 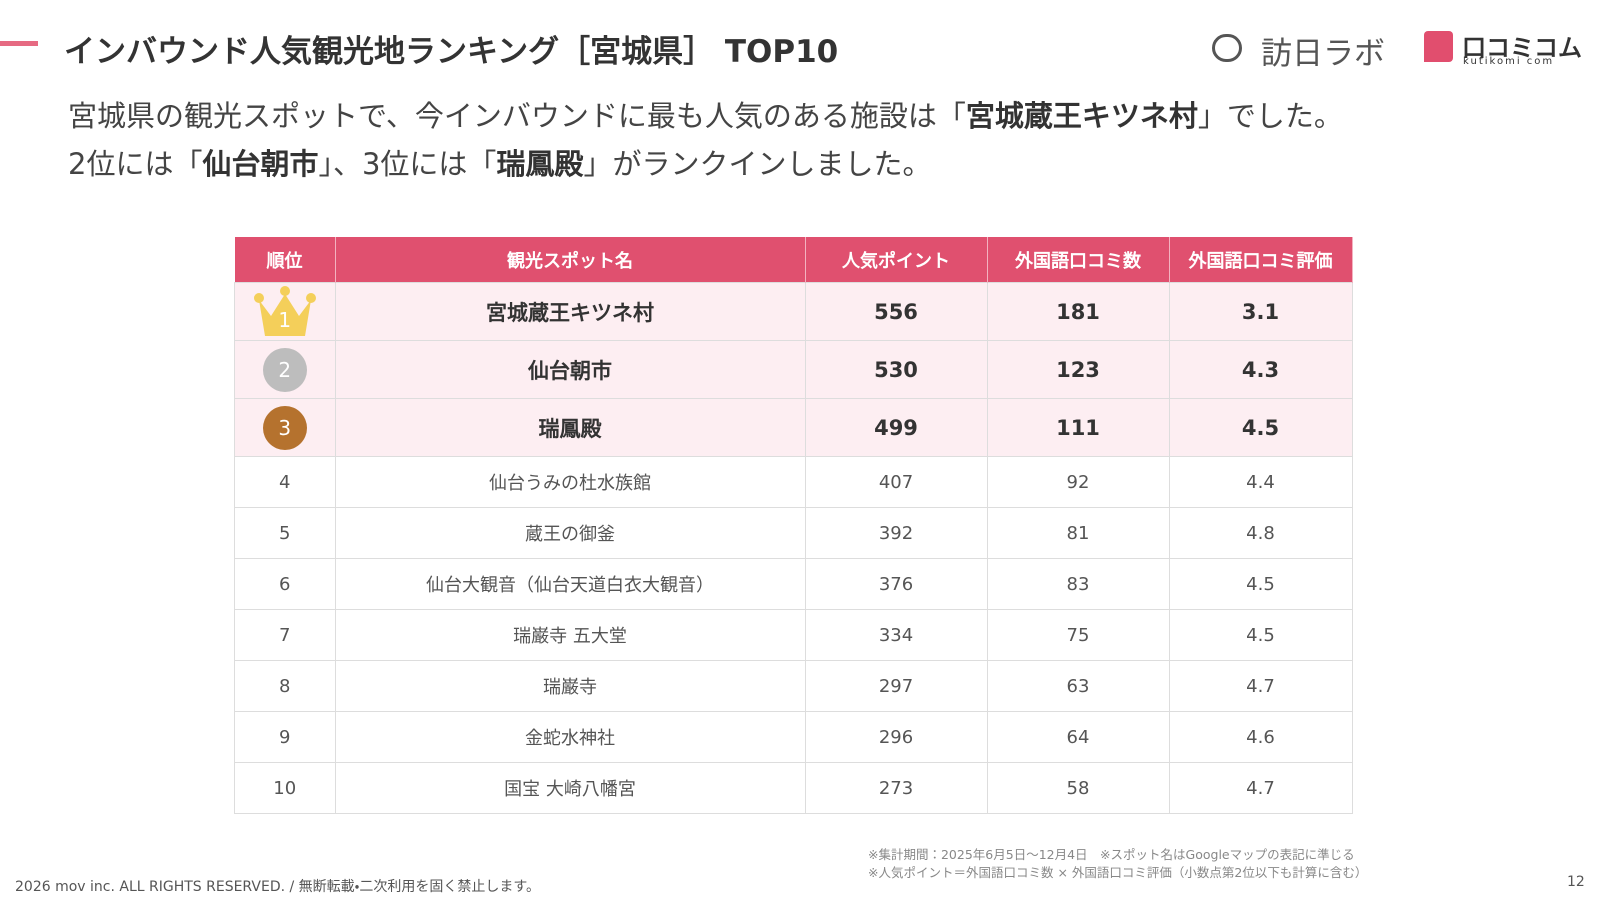 I want to click on rank-badge: 2, so click(x=284, y=369).